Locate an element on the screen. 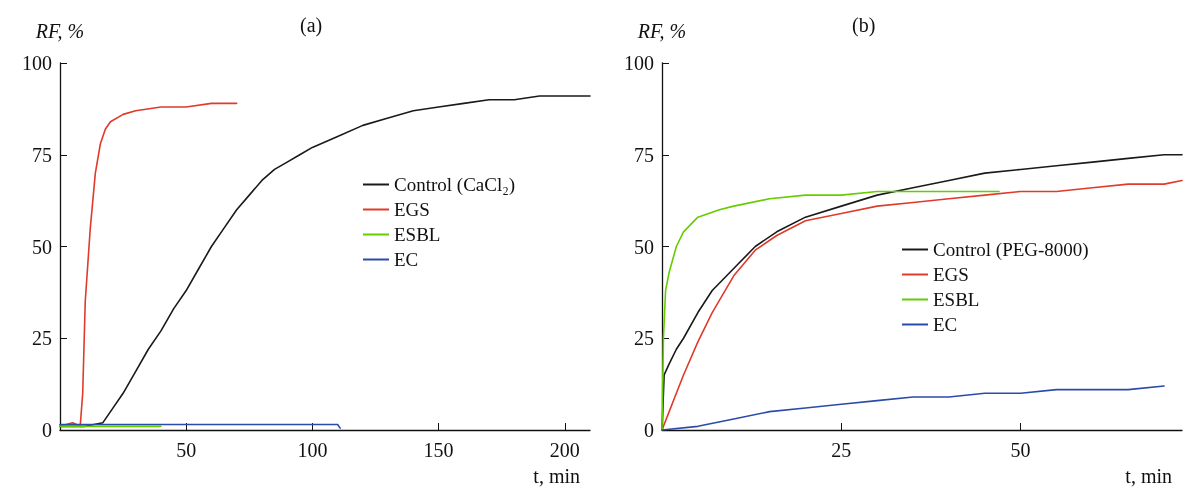  x-tick-label: 150 is located at coordinates (438, 450).